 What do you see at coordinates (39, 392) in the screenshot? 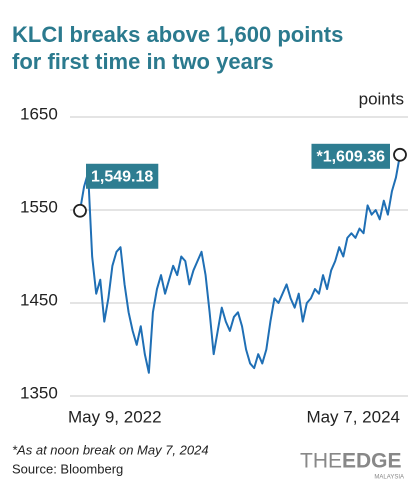
I see `y-tick-label: 1350` at bounding box center [39, 392].